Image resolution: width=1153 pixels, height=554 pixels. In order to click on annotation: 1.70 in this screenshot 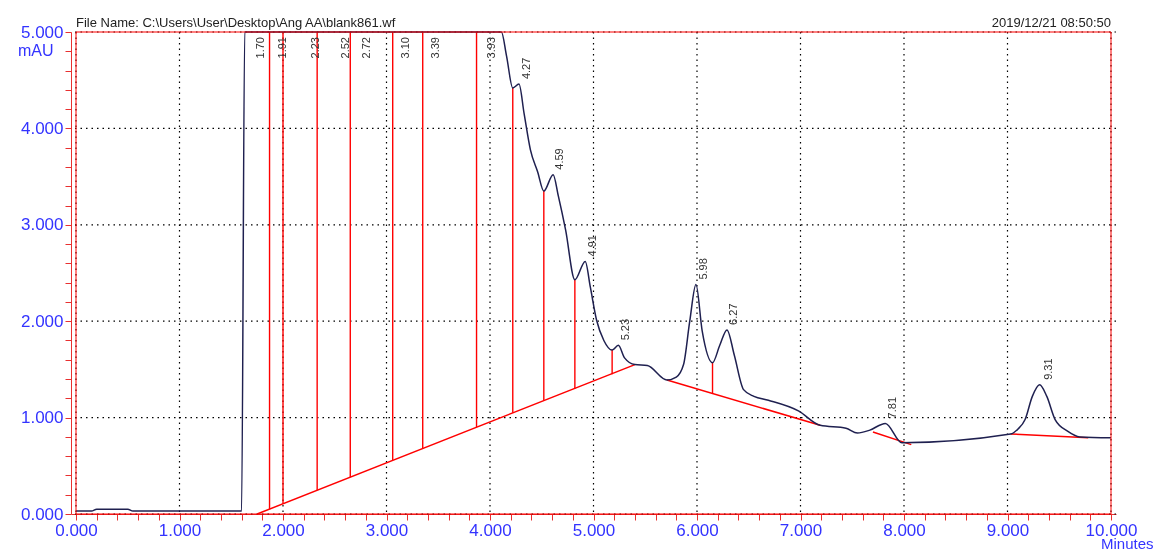, I will do `click(259, 48)`.